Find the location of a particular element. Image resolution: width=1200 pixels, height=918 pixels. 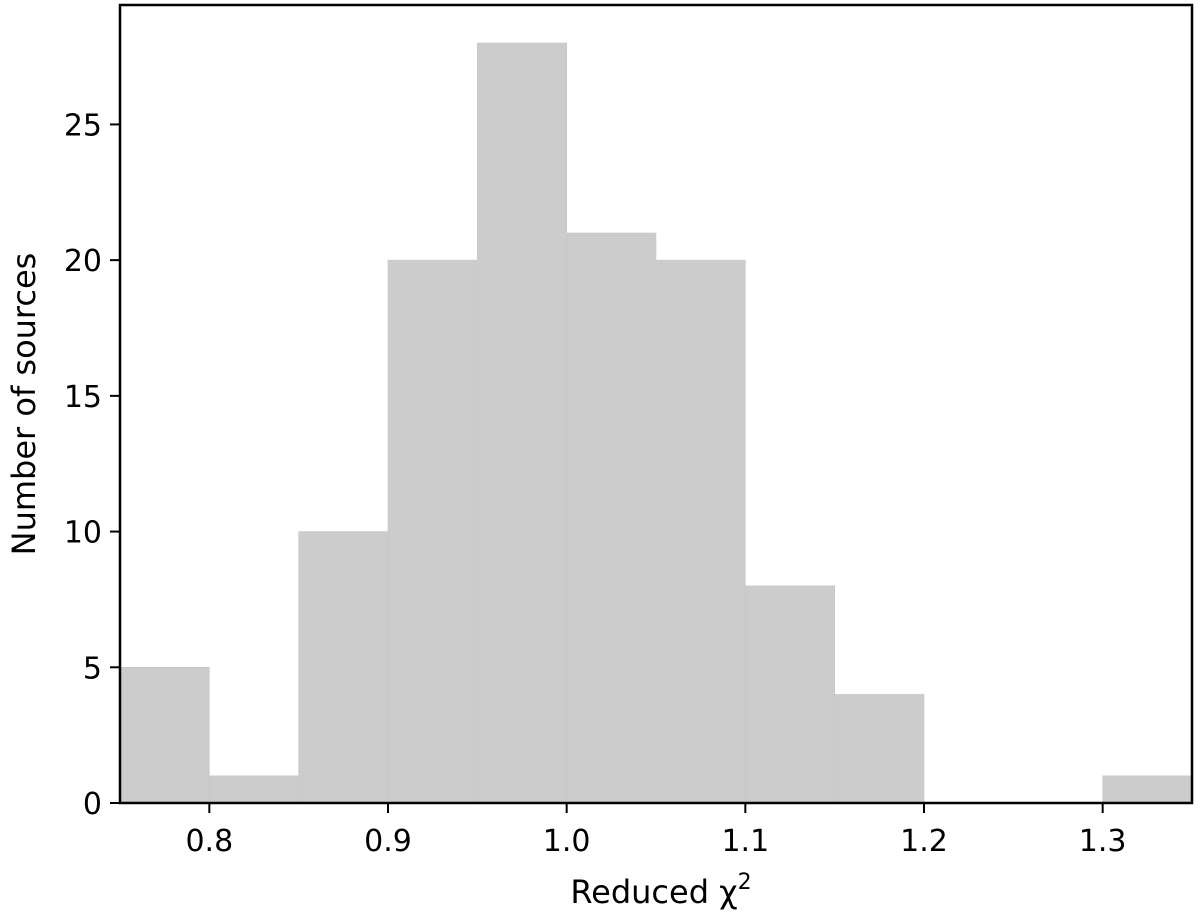

x-axis-label: Reduced χ2 is located at coordinates (660, 890).